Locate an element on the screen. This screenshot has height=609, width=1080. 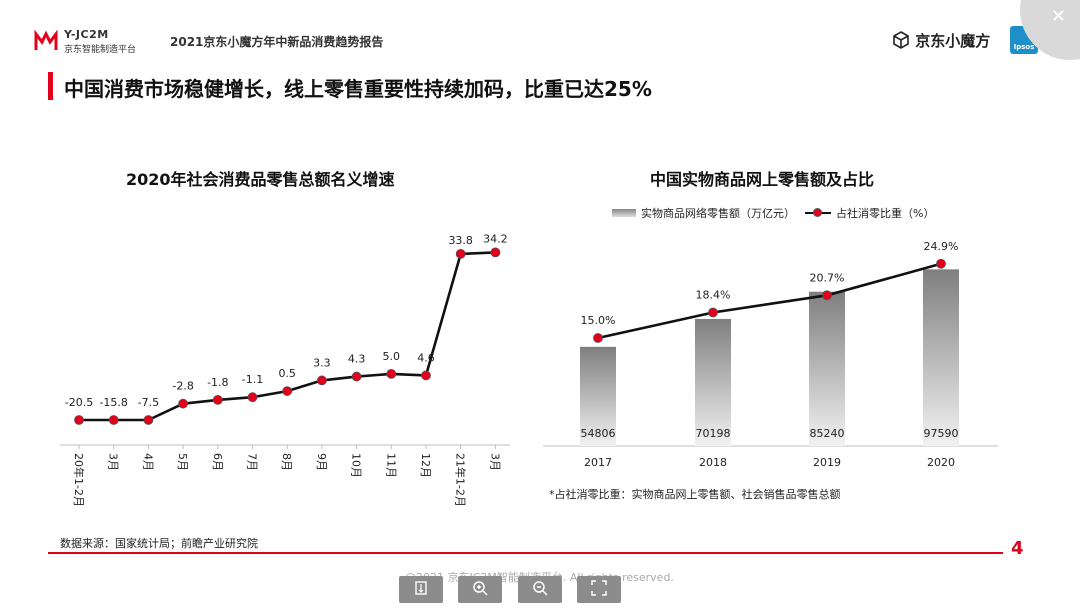
x-tick-label: 21年1-2月 is located at coordinates (461, 480).